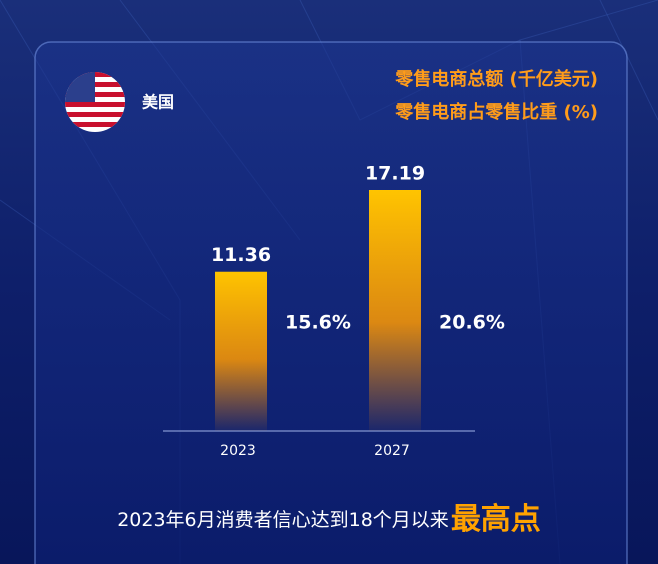  I want to click on share-label: 20.6%, so click(472, 323).